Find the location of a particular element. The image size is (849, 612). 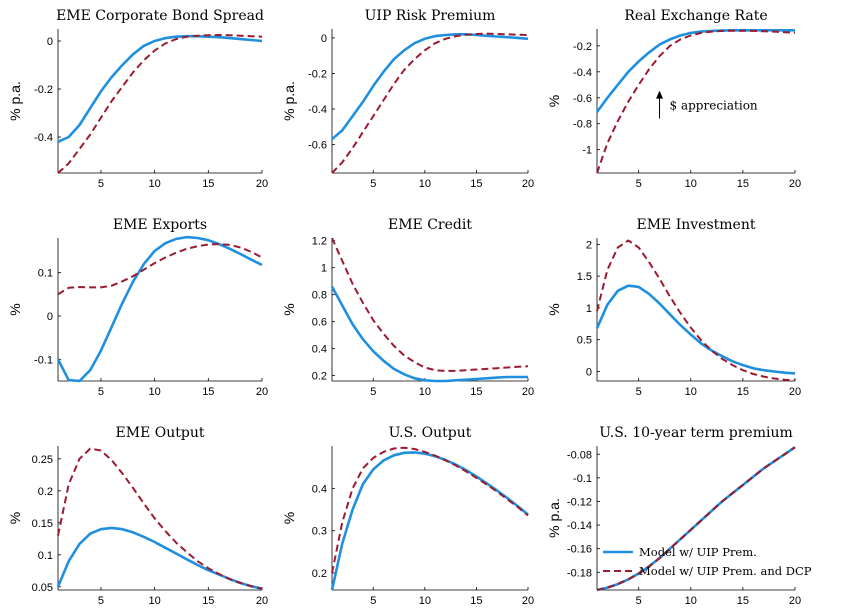

y-tick-label: -0.14 is located at coordinates (579, 526).